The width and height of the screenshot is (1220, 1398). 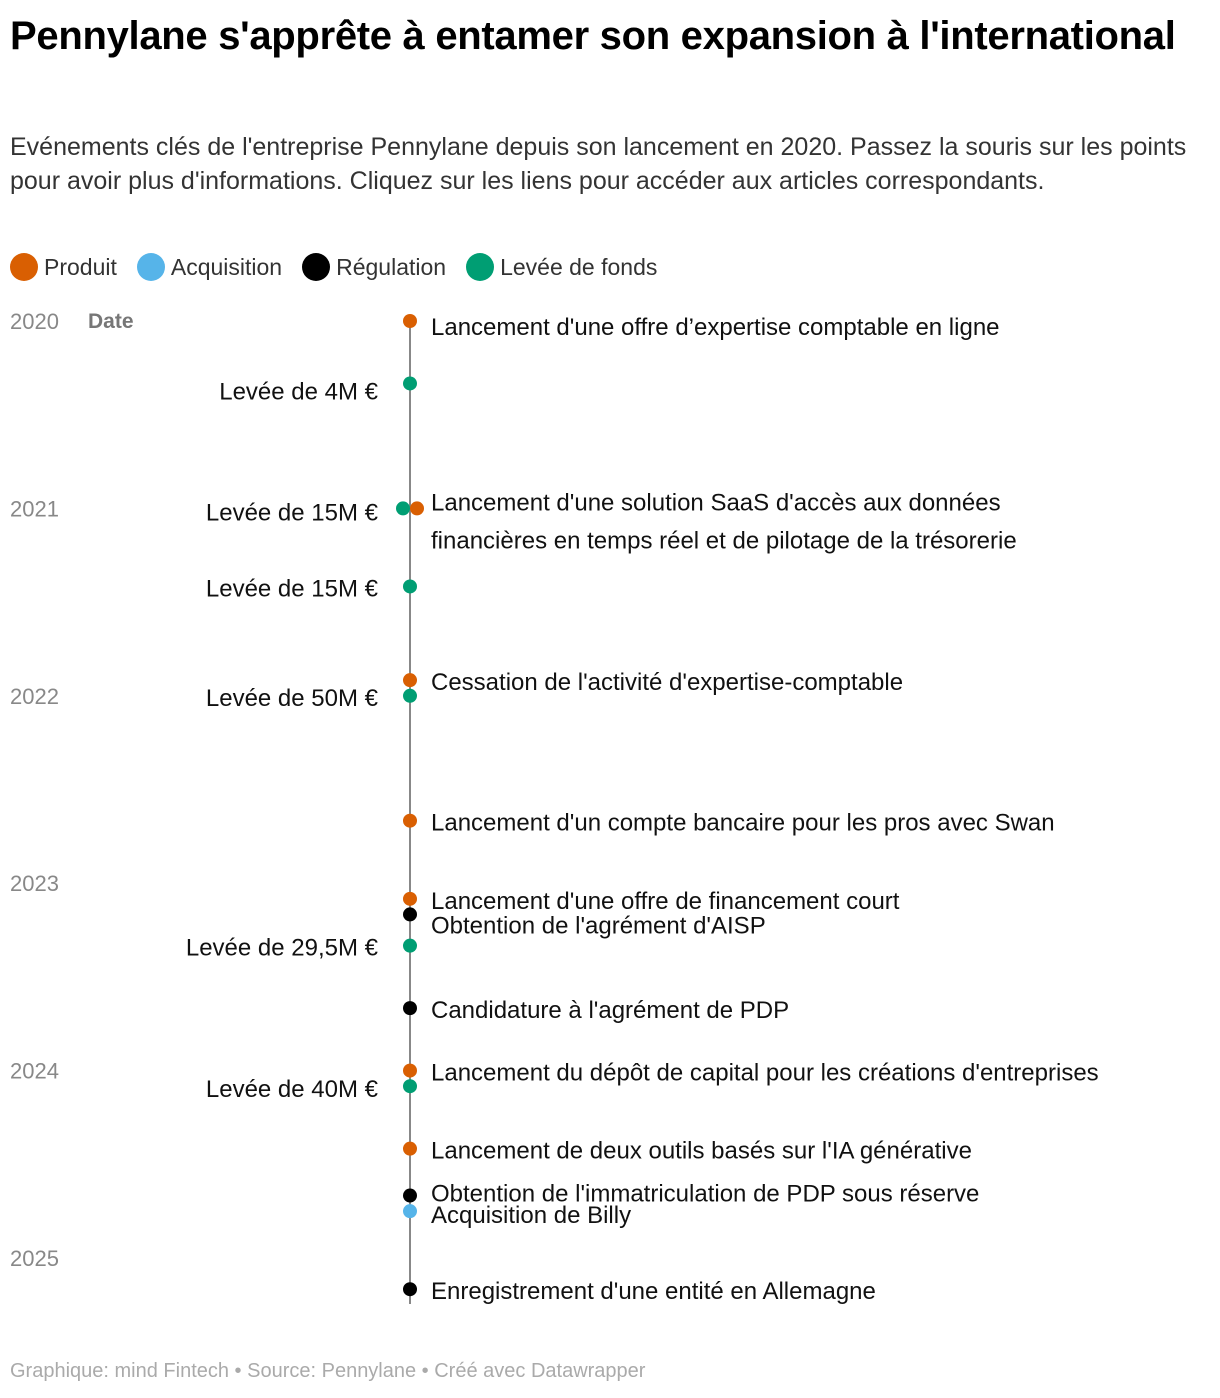 I want to click on legend-item-levee: Levée de fonds, so click(x=561, y=267).